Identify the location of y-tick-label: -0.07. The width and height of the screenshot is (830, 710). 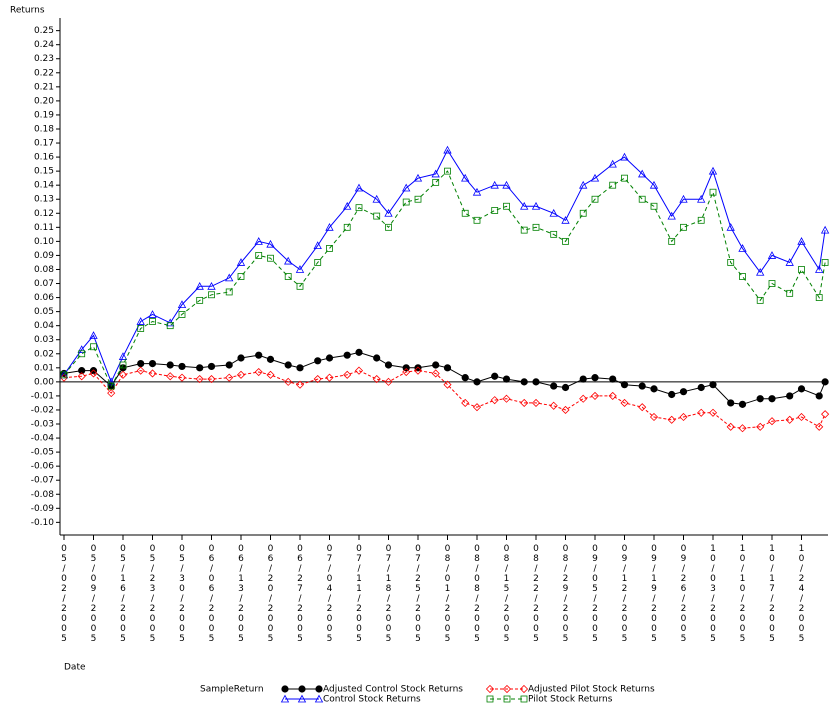
(42, 481).